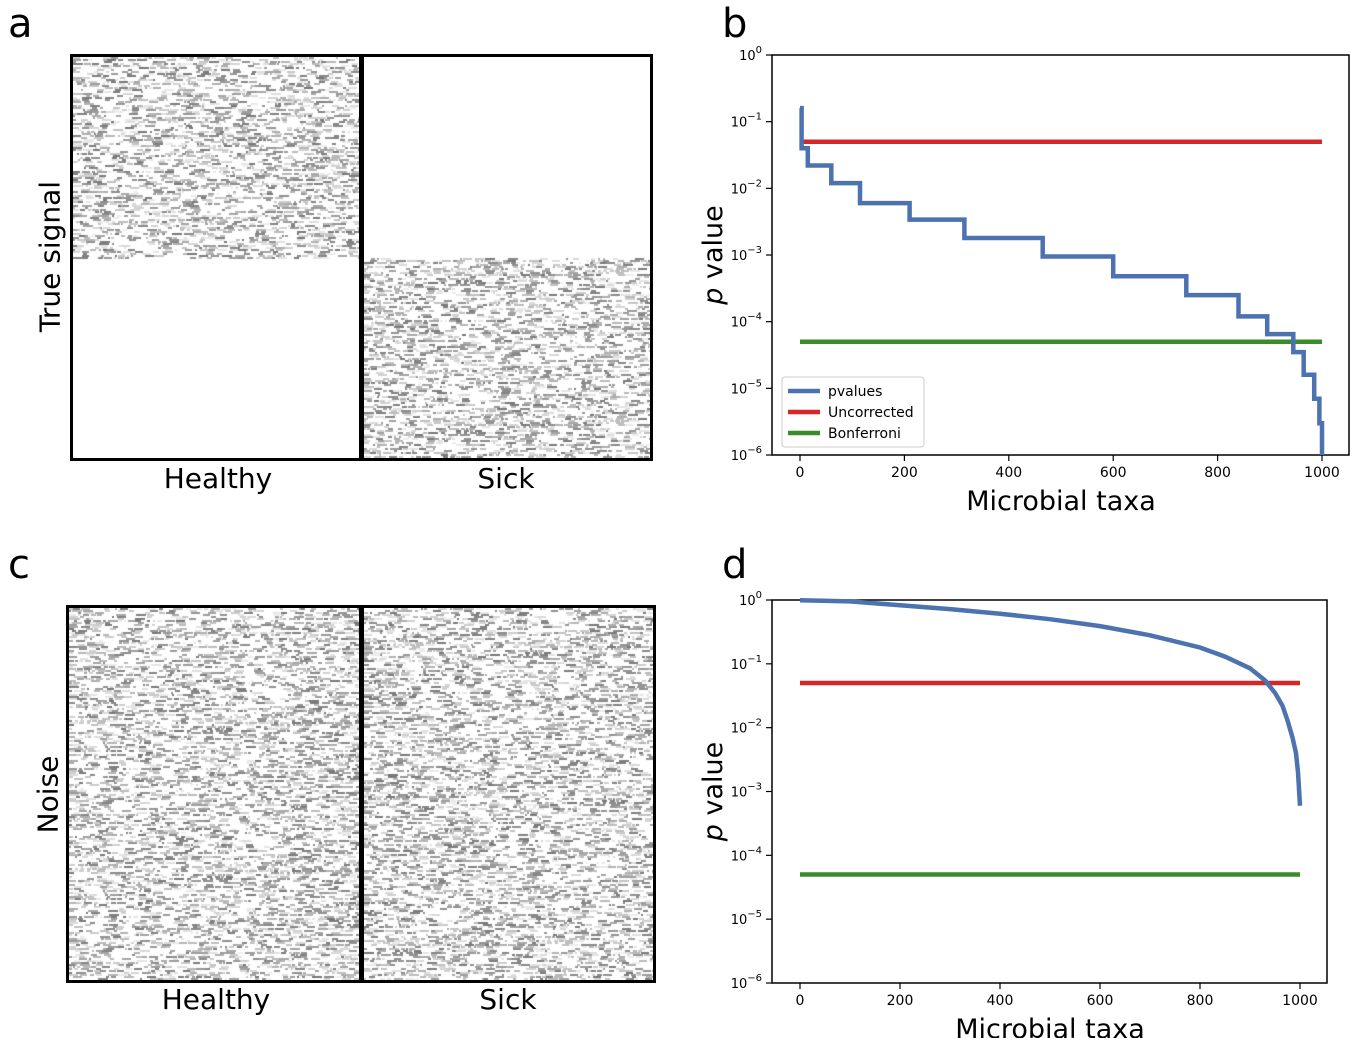  I want to click on panel-letter-d: d, so click(735, 565).